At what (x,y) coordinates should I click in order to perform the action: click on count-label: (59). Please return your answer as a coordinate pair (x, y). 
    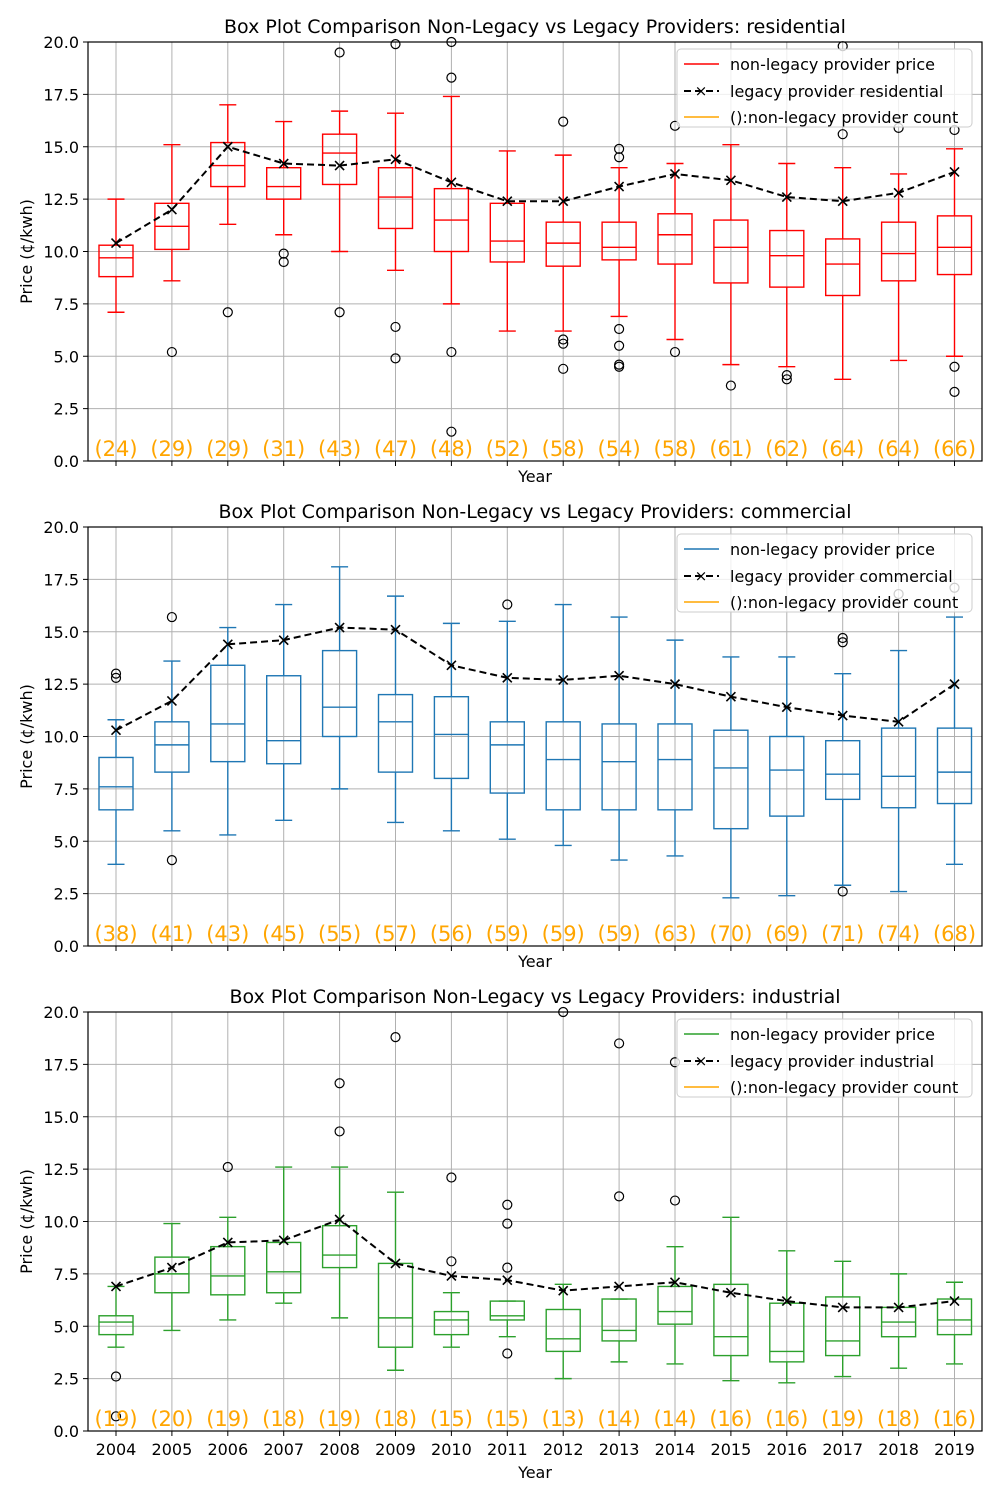
    Looking at the image, I should click on (563, 934).